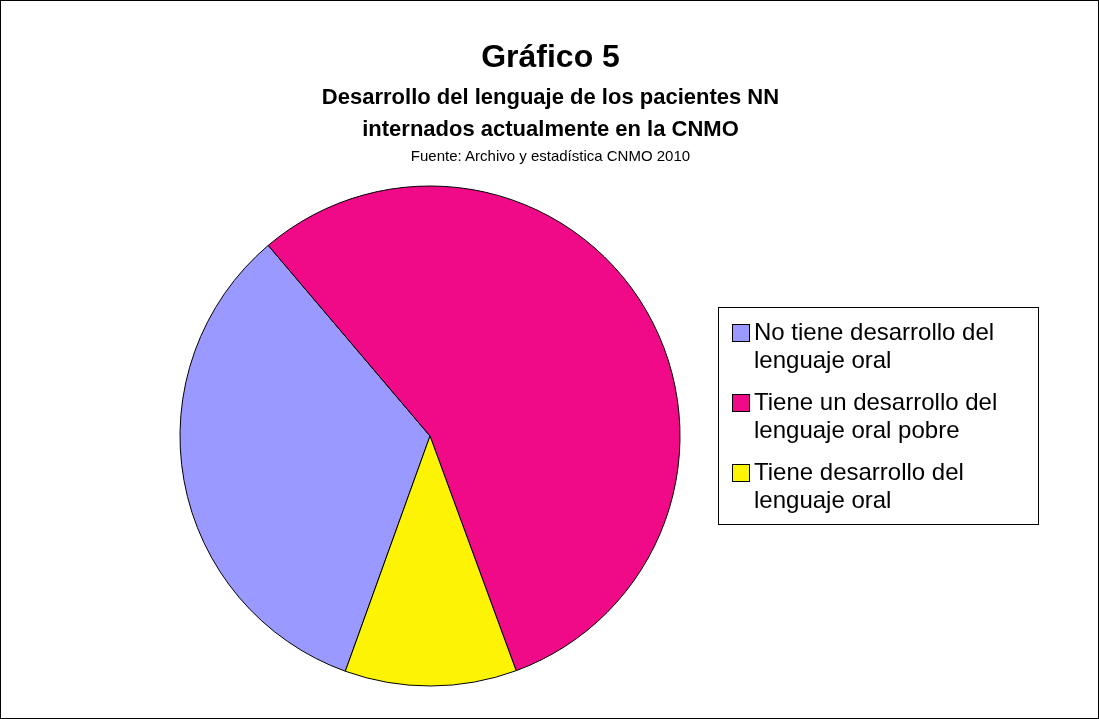 The height and width of the screenshot is (719, 1099). I want to click on chart-subtitle: Desarrollo del lenguaje de los pacientes NN internados actualmente en la CNMO, so click(550, 113).